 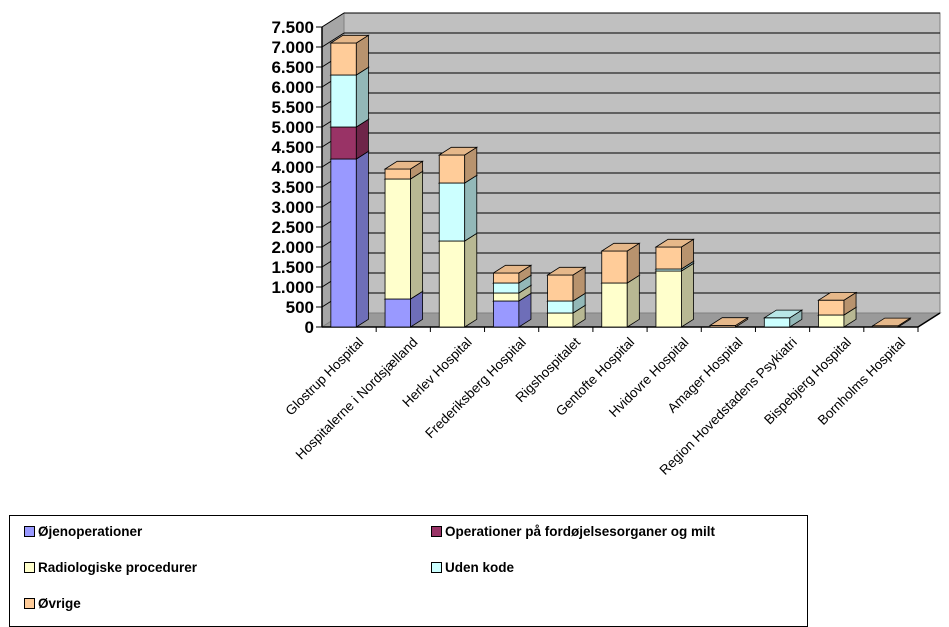 What do you see at coordinates (59, 603) in the screenshot?
I see `legend-label: Øvrige` at bounding box center [59, 603].